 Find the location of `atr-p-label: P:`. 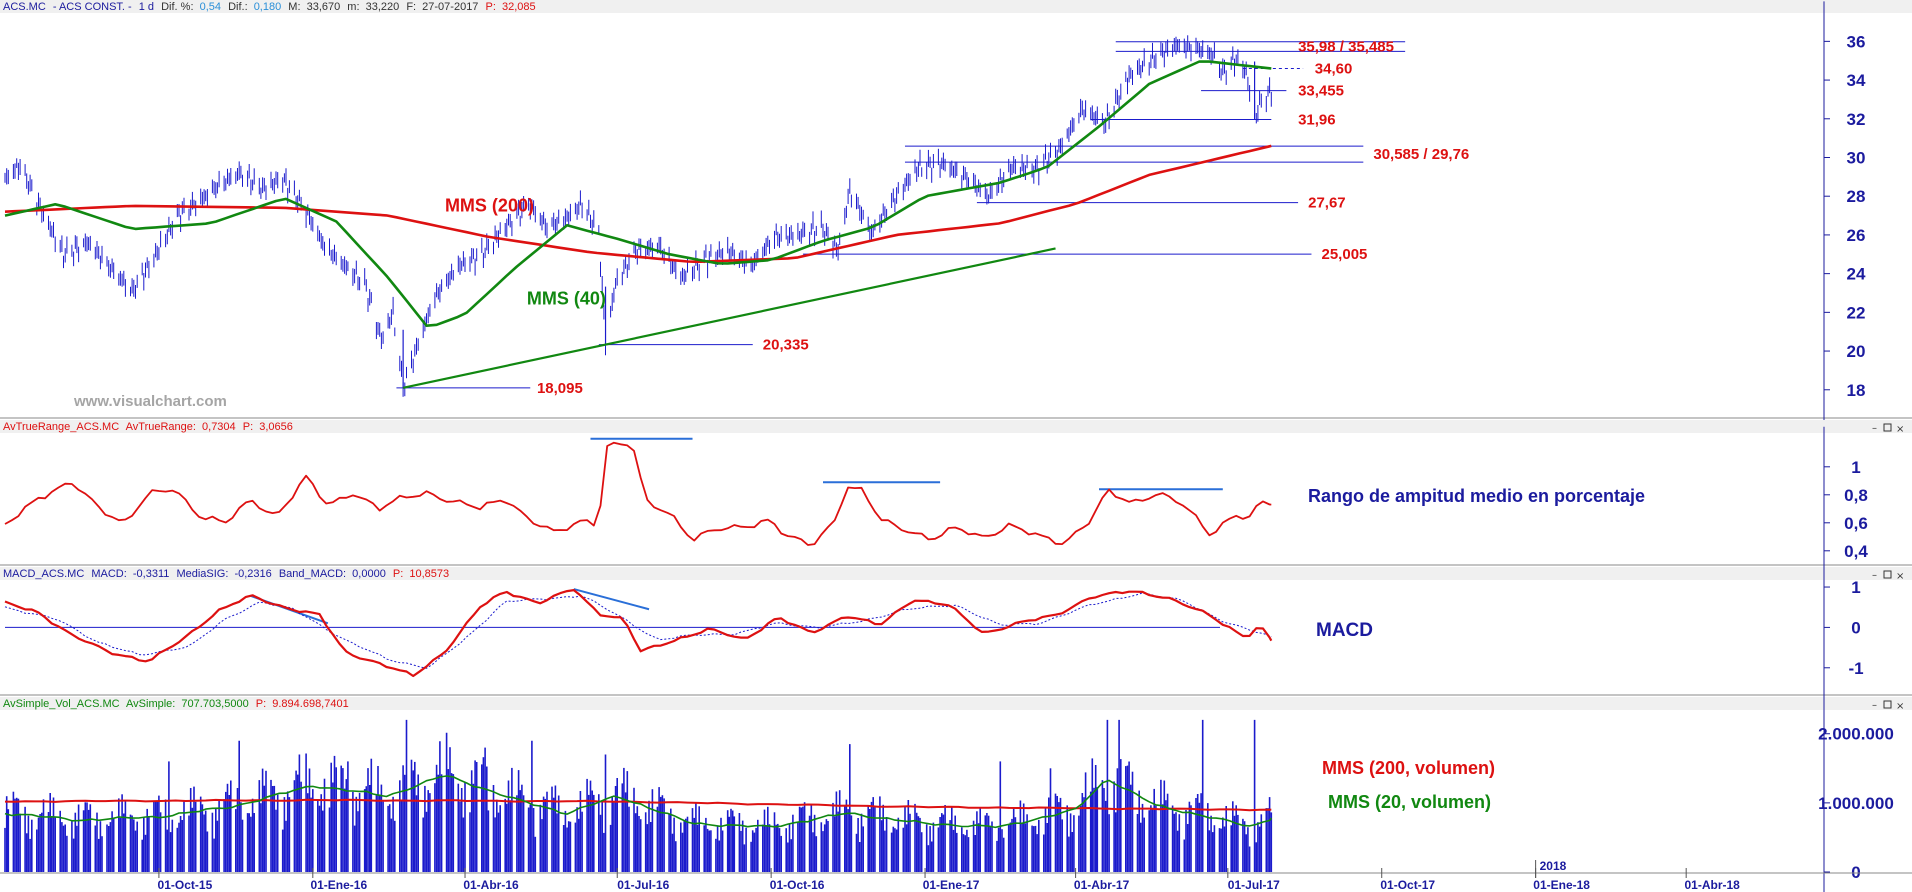

atr-p-label: P: is located at coordinates (248, 427).